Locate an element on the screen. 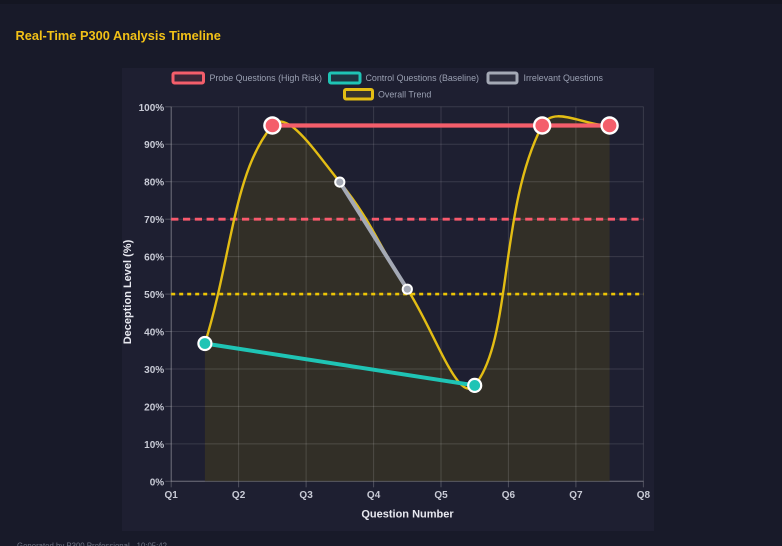 Image resolution: width=782 pixels, height=546 pixels. svg-text: Control Questions (Baseline) is located at coordinates (422, 78).